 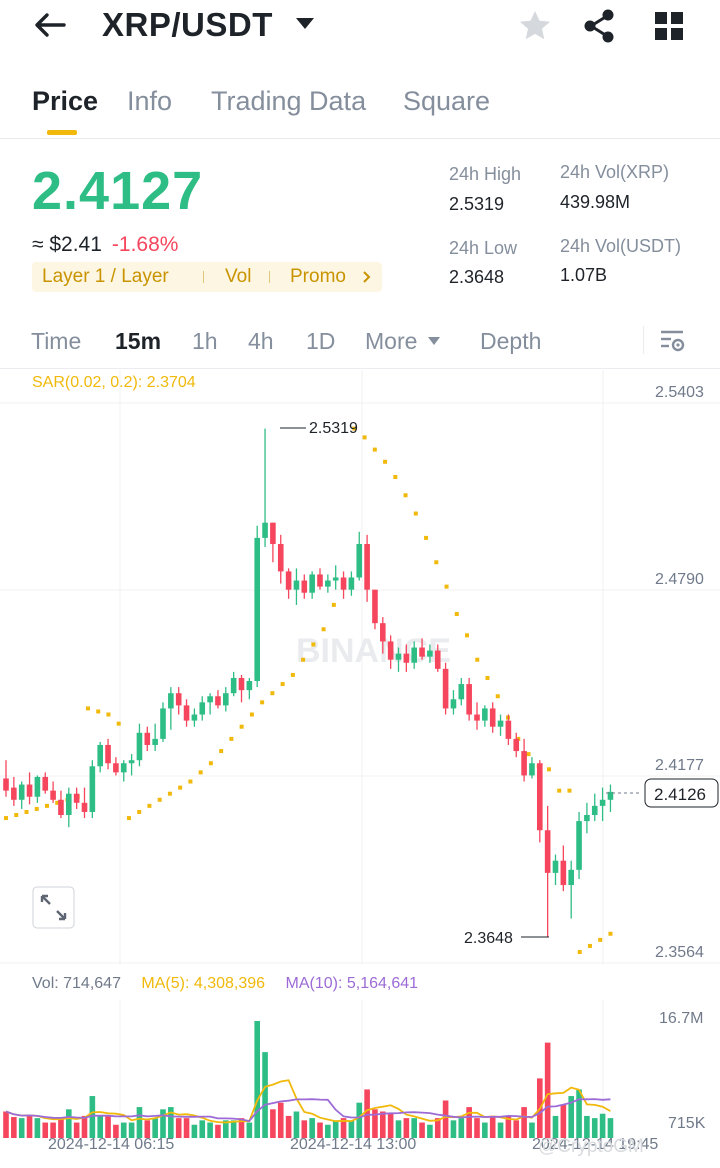 I want to click on grid-icon, so click(x=669, y=26).